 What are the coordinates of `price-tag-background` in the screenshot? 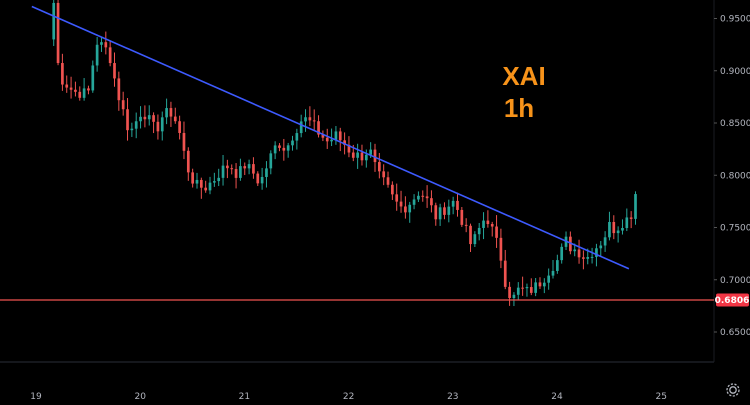 It's located at (732, 300).